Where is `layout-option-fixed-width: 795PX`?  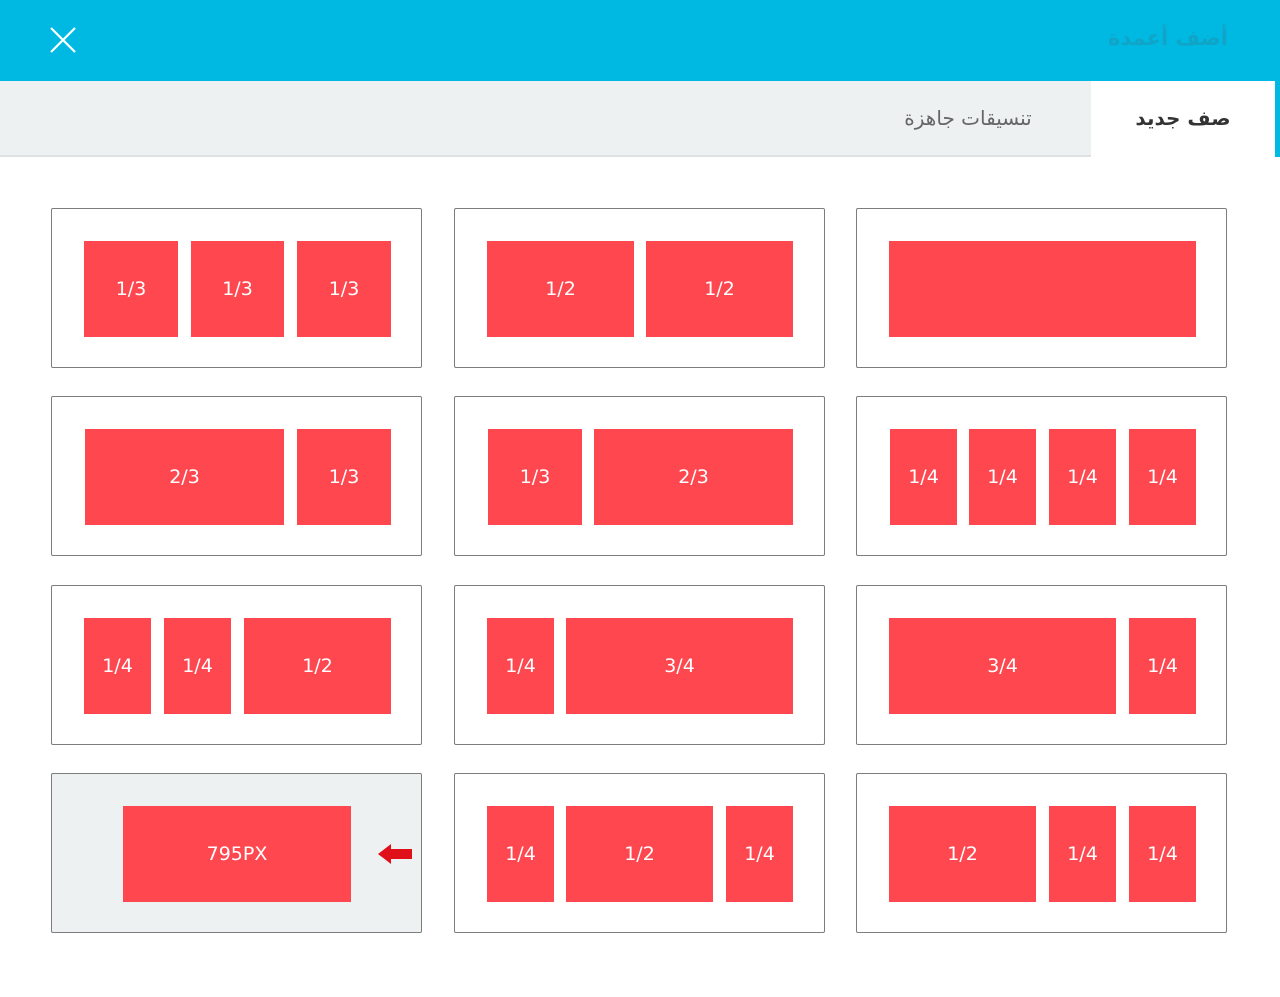
layout-option-fixed-width: 795PX is located at coordinates (236, 853).